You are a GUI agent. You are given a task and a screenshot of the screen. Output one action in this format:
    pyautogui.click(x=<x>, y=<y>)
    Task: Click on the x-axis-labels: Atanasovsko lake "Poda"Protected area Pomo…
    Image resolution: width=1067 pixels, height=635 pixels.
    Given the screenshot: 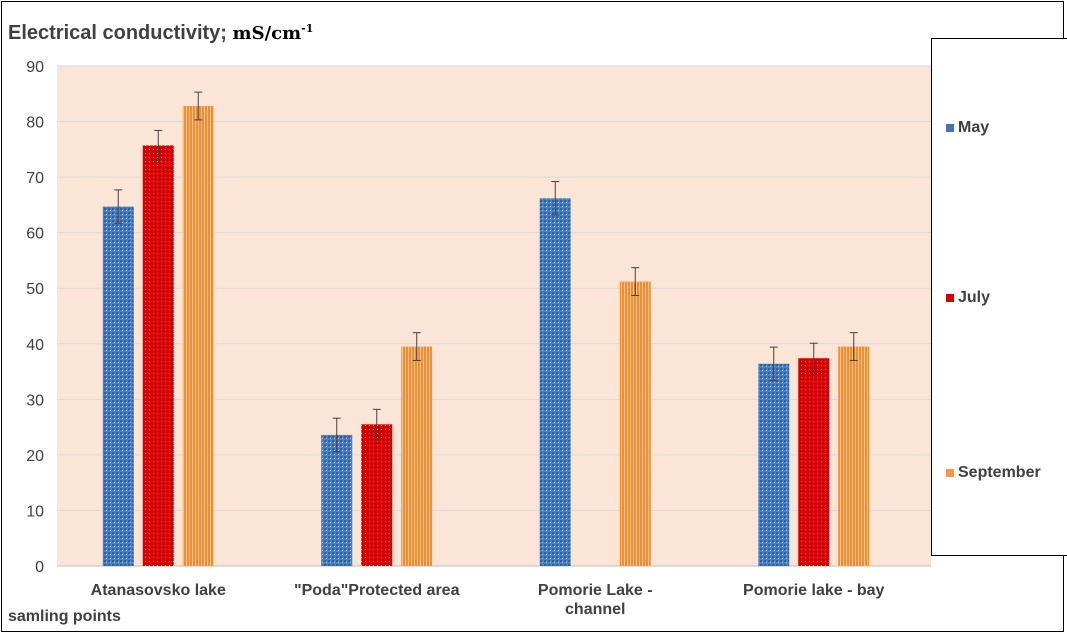 What is the action you would take?
    pyautogui.click(x=488, y=600)
    